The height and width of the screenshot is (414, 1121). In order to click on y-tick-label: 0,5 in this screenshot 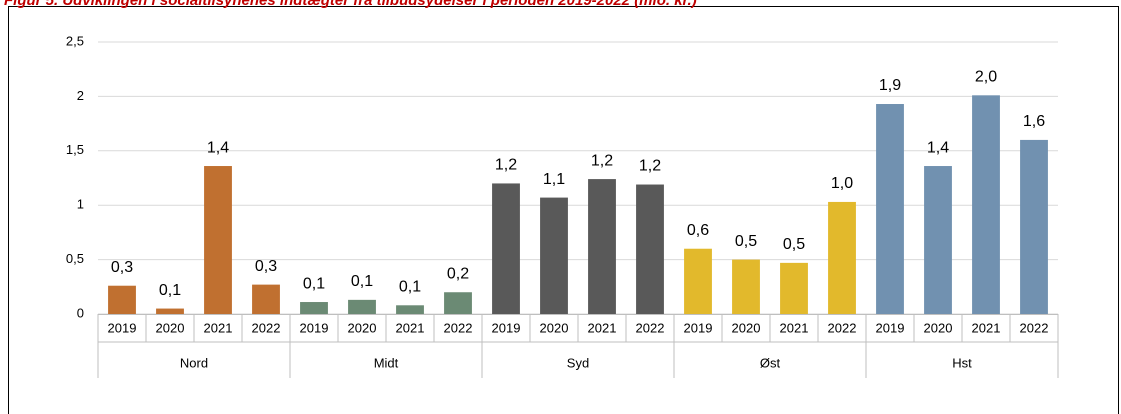, I will do `click(75, 258)`.